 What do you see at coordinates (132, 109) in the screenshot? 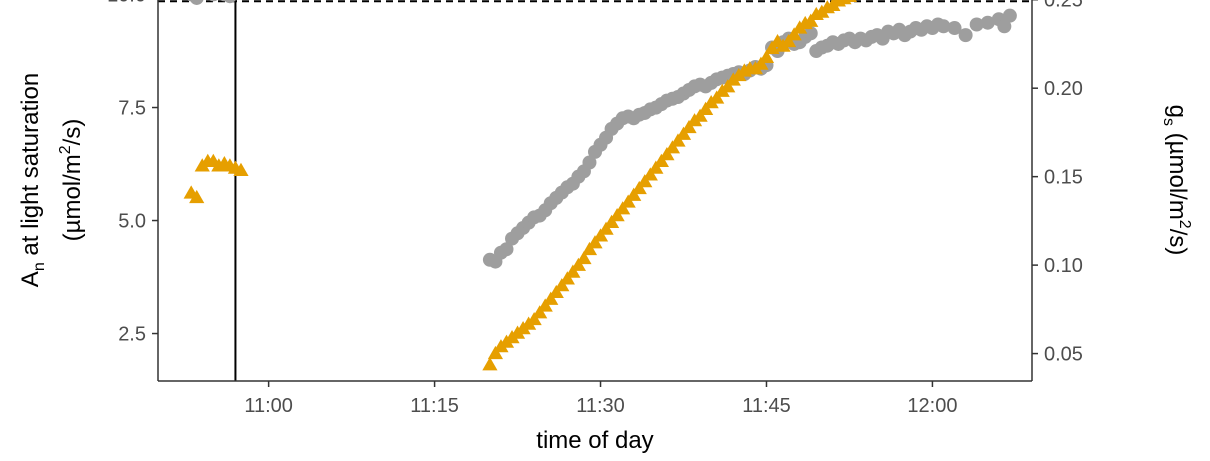
I see `y-left-tick-label: 7.5` at bounding box center [132, 109].